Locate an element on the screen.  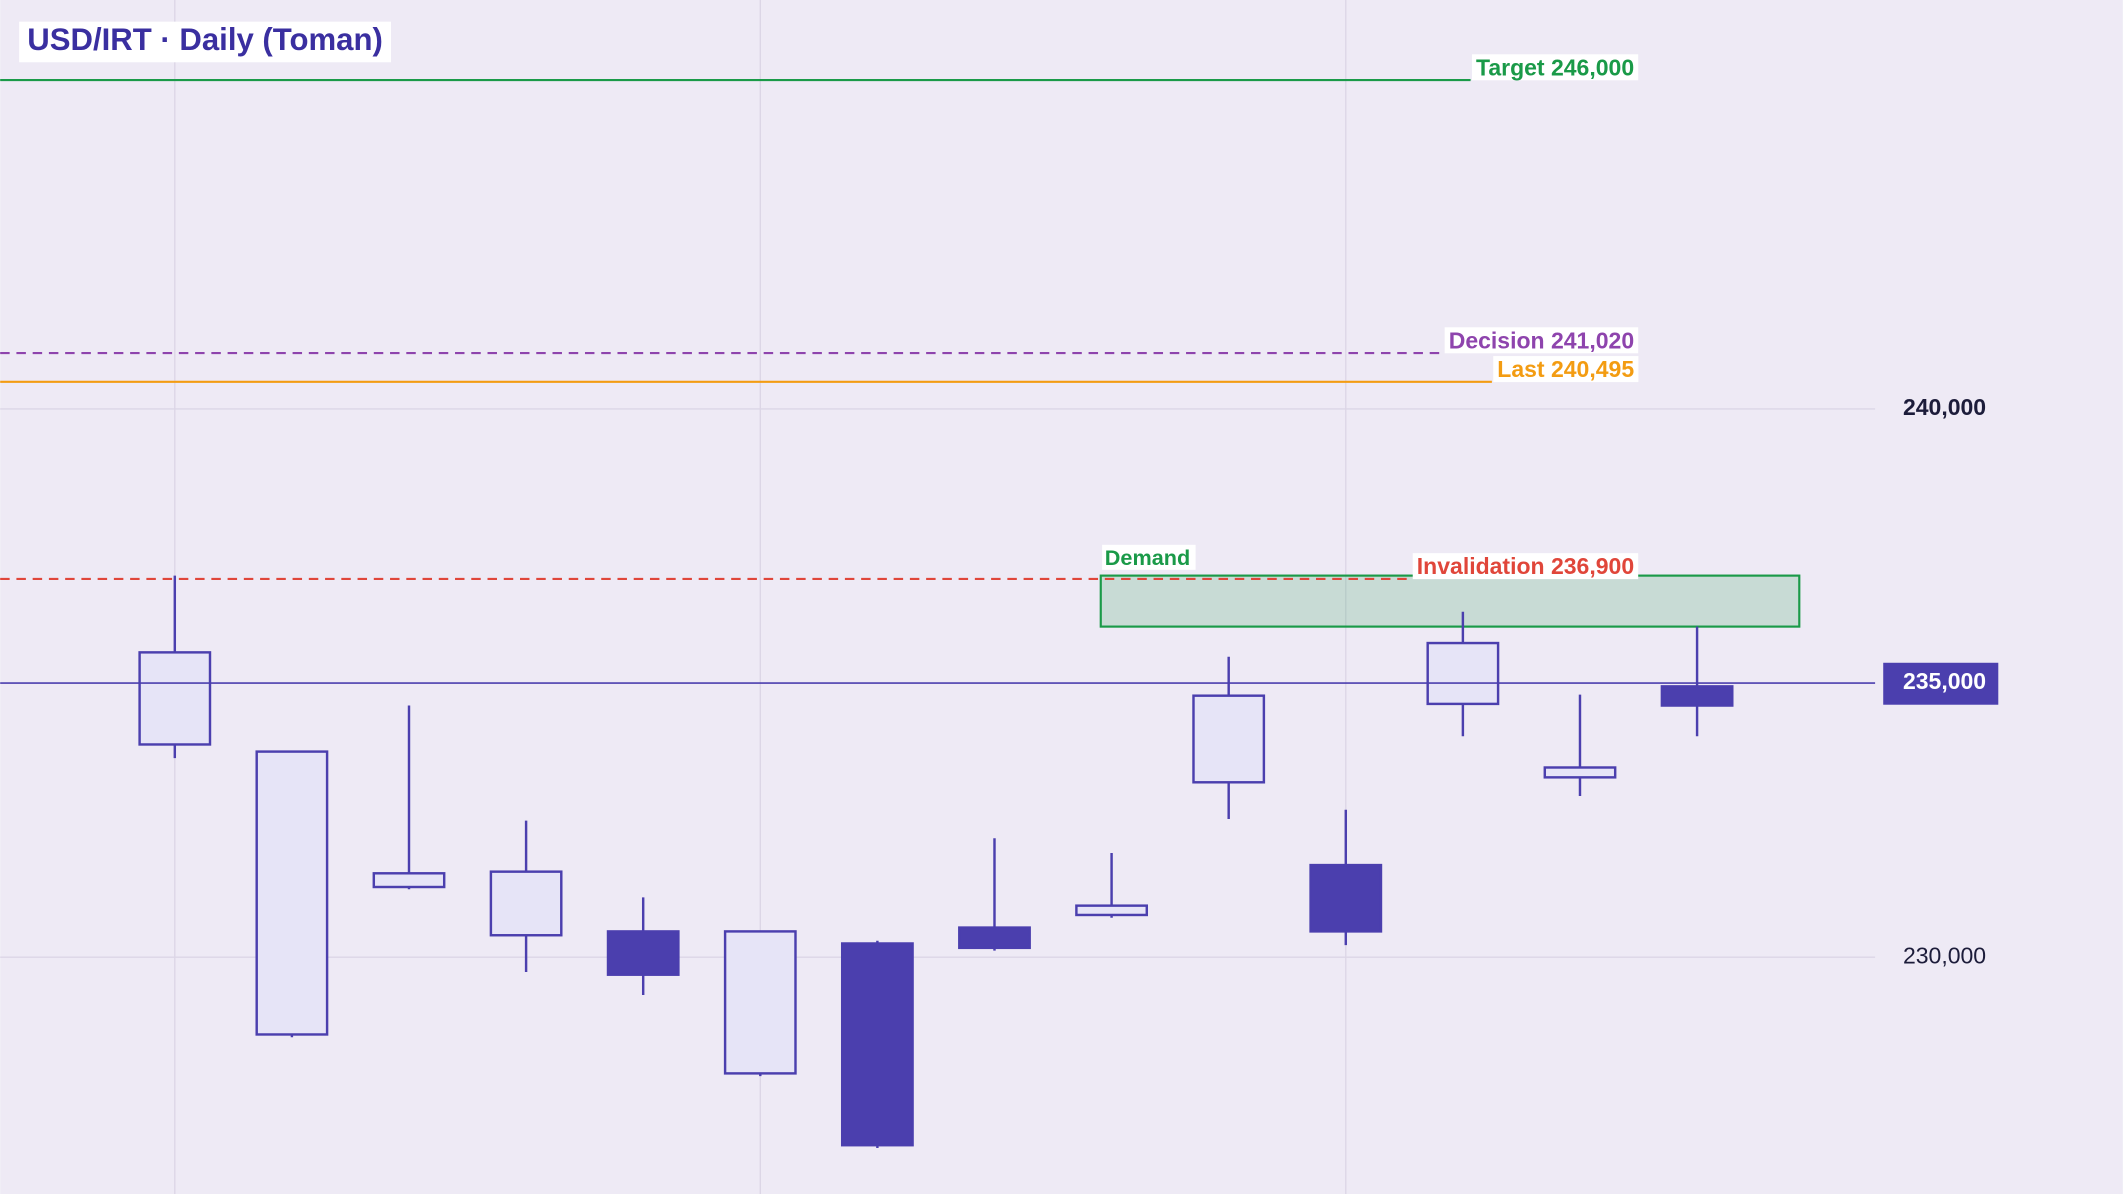
price-marker-box is located at coordinates (1941, 683).